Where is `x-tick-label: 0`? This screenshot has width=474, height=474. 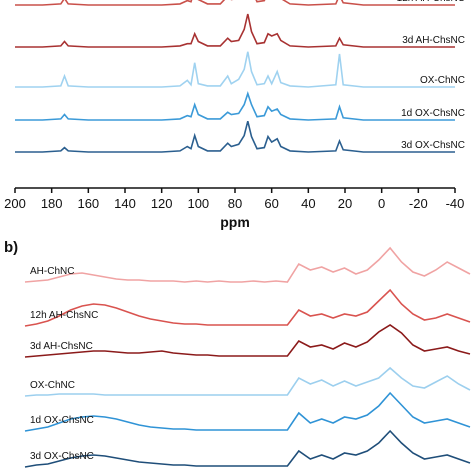
x-tick-label: 0 is located at coordinates (381, 203).